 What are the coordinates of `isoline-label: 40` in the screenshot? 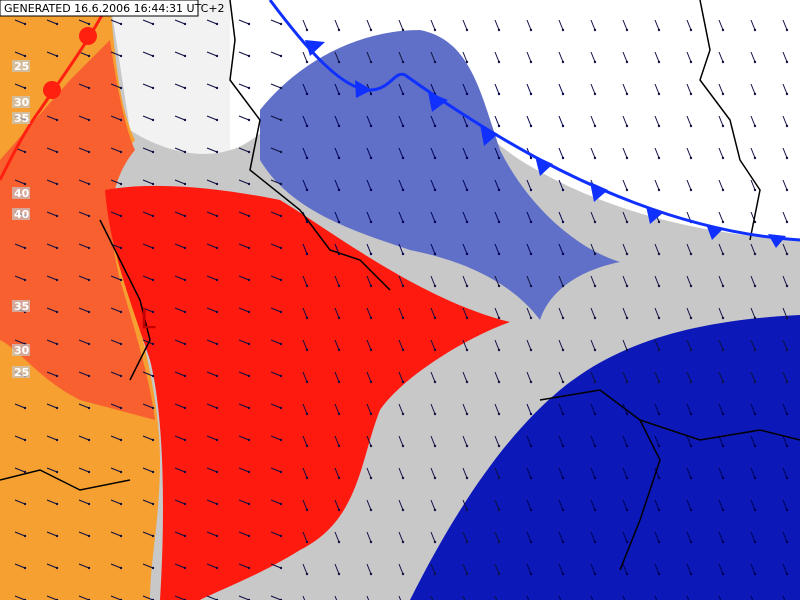 It's located at (22, 214).